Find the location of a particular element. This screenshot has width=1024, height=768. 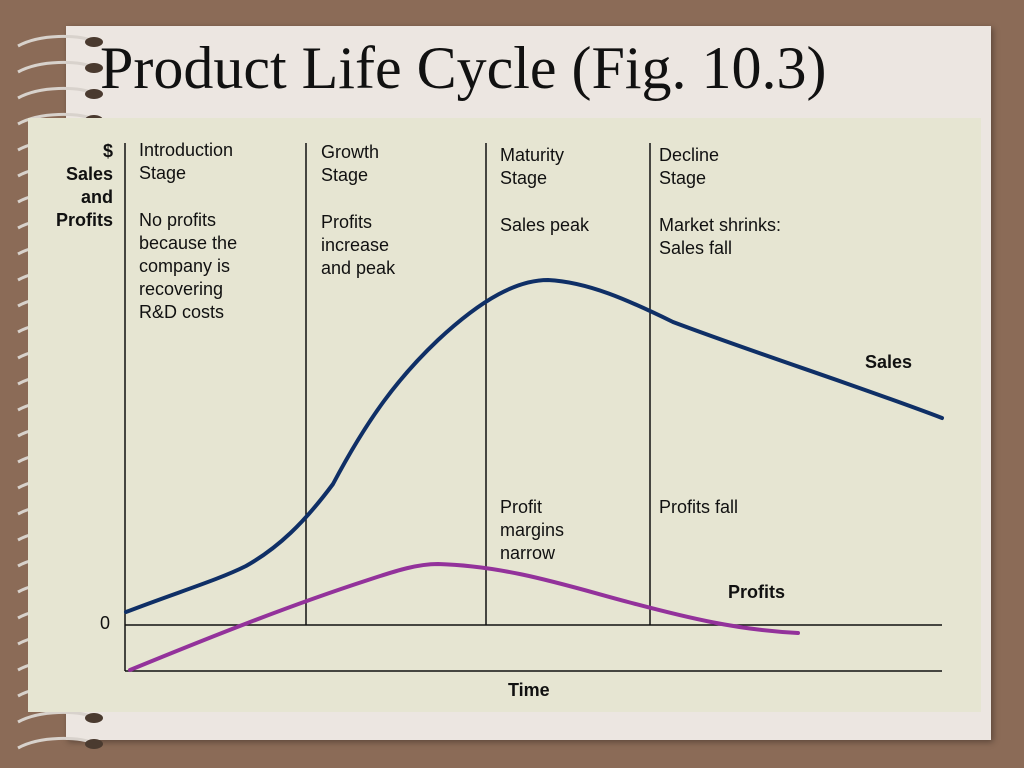

stage-note-maturity: Sales peak is located at coordinates (545, 225).